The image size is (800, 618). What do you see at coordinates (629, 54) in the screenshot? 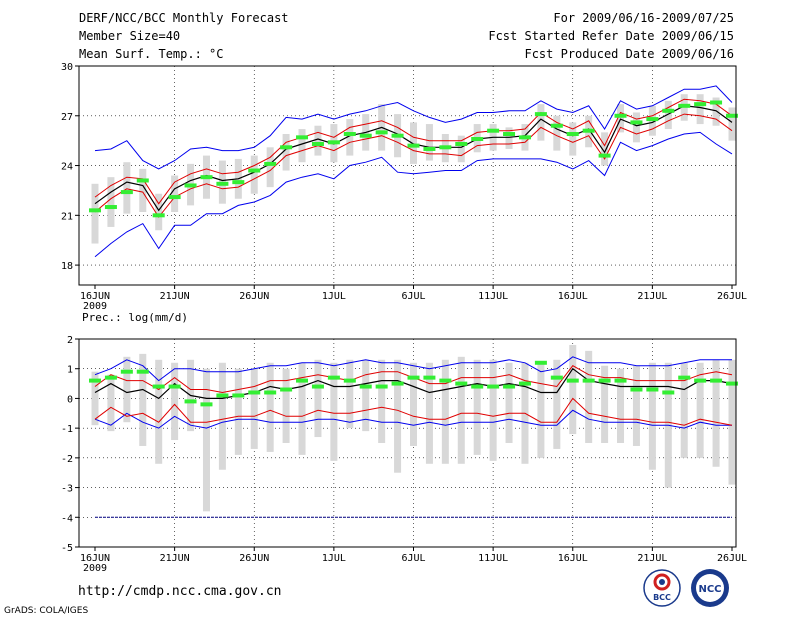
I see `forecast-produced-date: Fcst Produced Date 2009/06/16` at bounding box center [629, 54].